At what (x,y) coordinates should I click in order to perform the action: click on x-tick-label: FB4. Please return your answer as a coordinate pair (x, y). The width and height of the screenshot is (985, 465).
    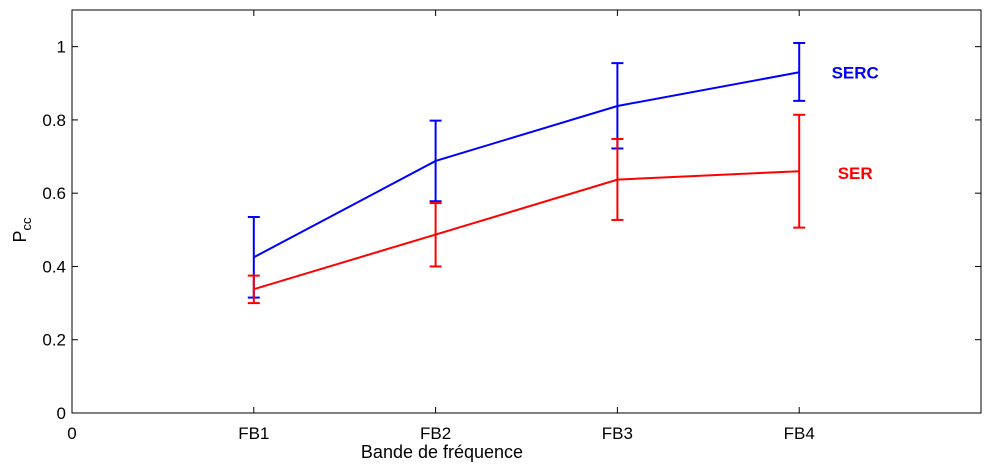
    Looking at the image, I should click on (799, 433).